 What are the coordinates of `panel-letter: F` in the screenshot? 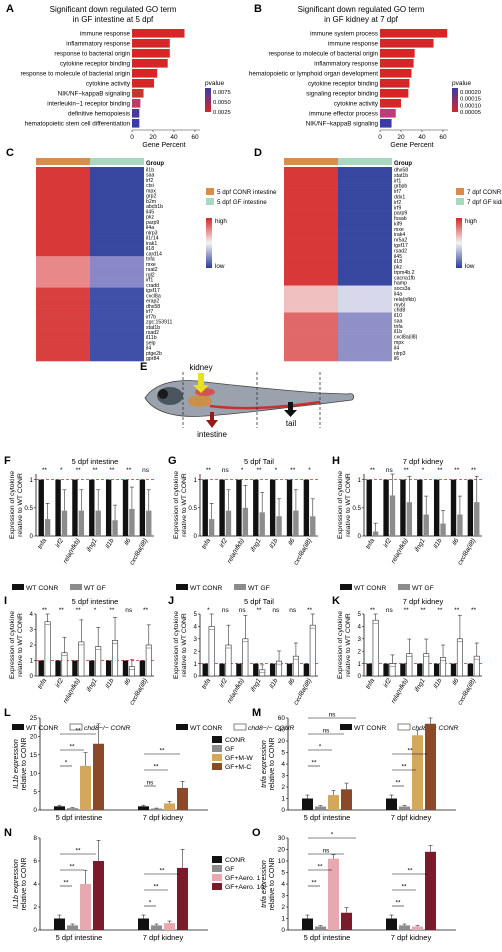 It's located at (7, 461).